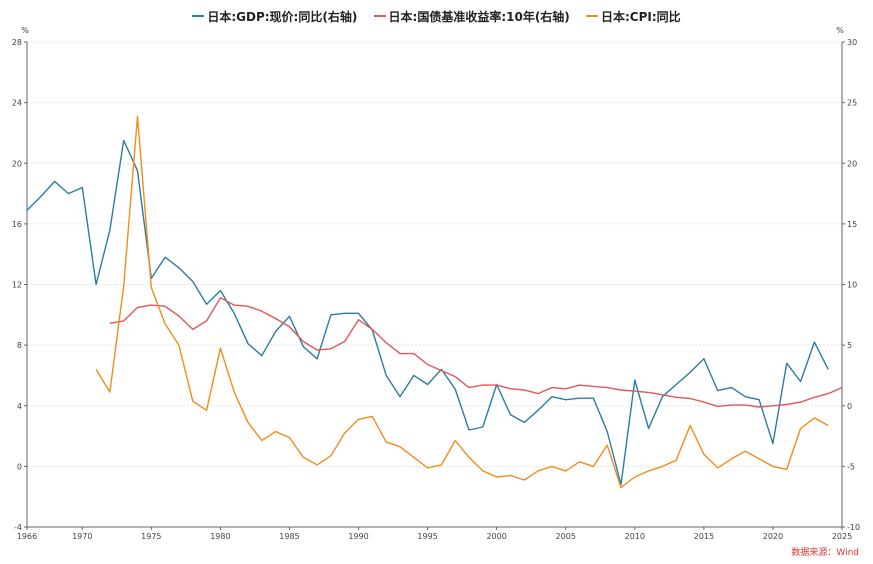  What do you see at coordinates (496, 536) in the screenshot?
I see `x-tick-label: 2000` at bounding box center [496, 536].